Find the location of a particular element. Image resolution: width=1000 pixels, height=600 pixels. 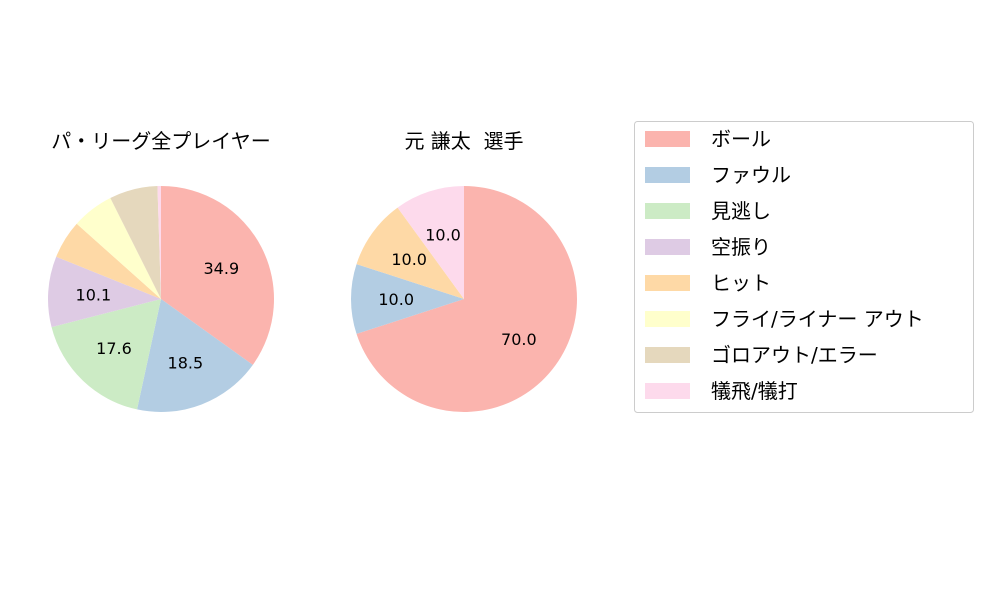

slice-value-label: 18.5 is located at coordinates (186, 362).